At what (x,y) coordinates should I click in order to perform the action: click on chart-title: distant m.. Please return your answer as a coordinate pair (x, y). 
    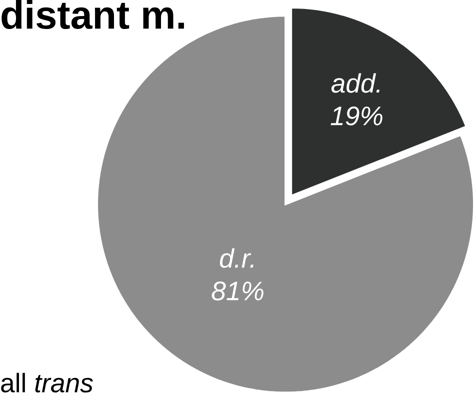
    Looking at the image, I should click on (93, 15).